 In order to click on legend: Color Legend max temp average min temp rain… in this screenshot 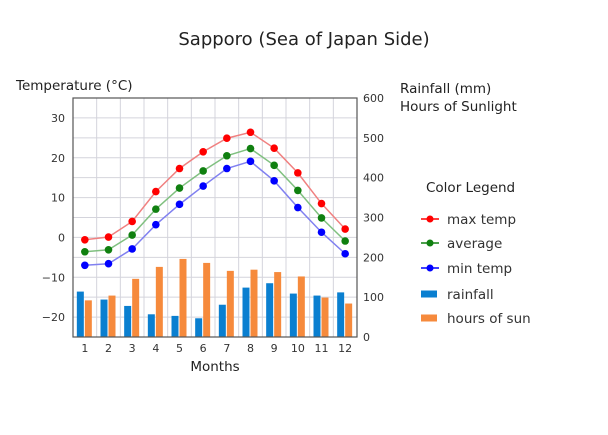, I will do `click(476, 253)`.